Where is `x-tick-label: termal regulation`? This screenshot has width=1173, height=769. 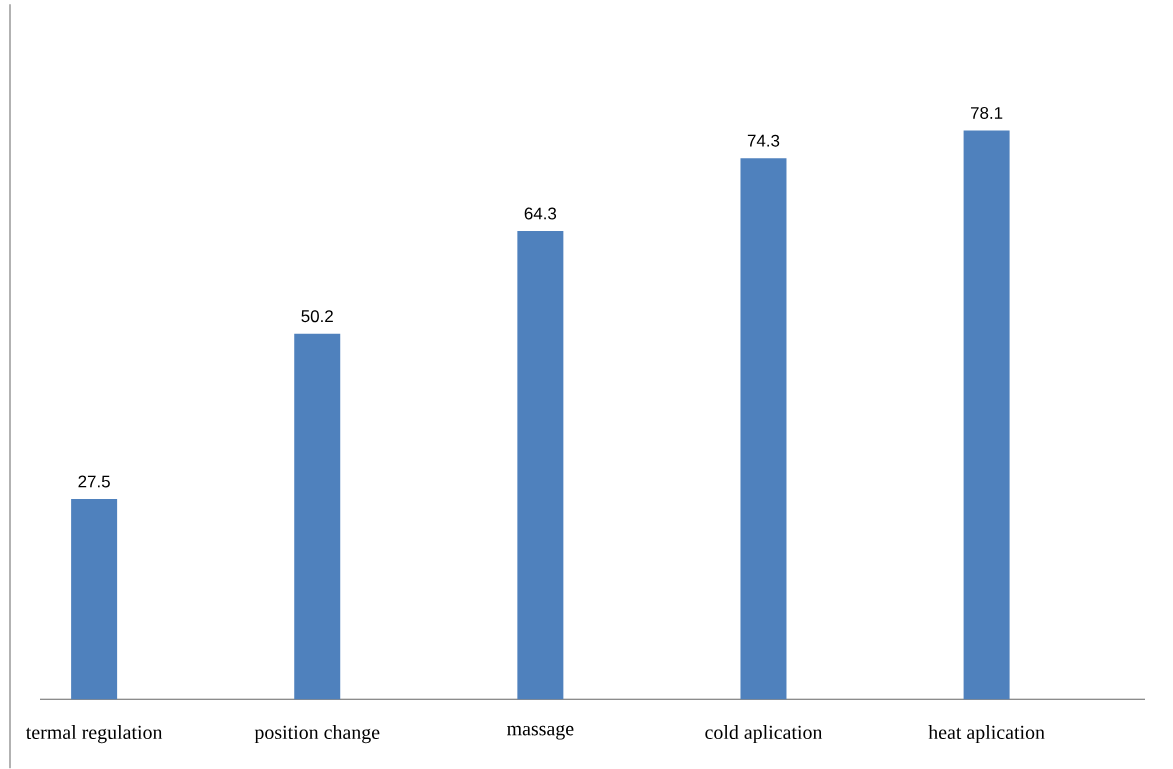 x-tick-label: termal regulation is located at coordinates (94, 734).